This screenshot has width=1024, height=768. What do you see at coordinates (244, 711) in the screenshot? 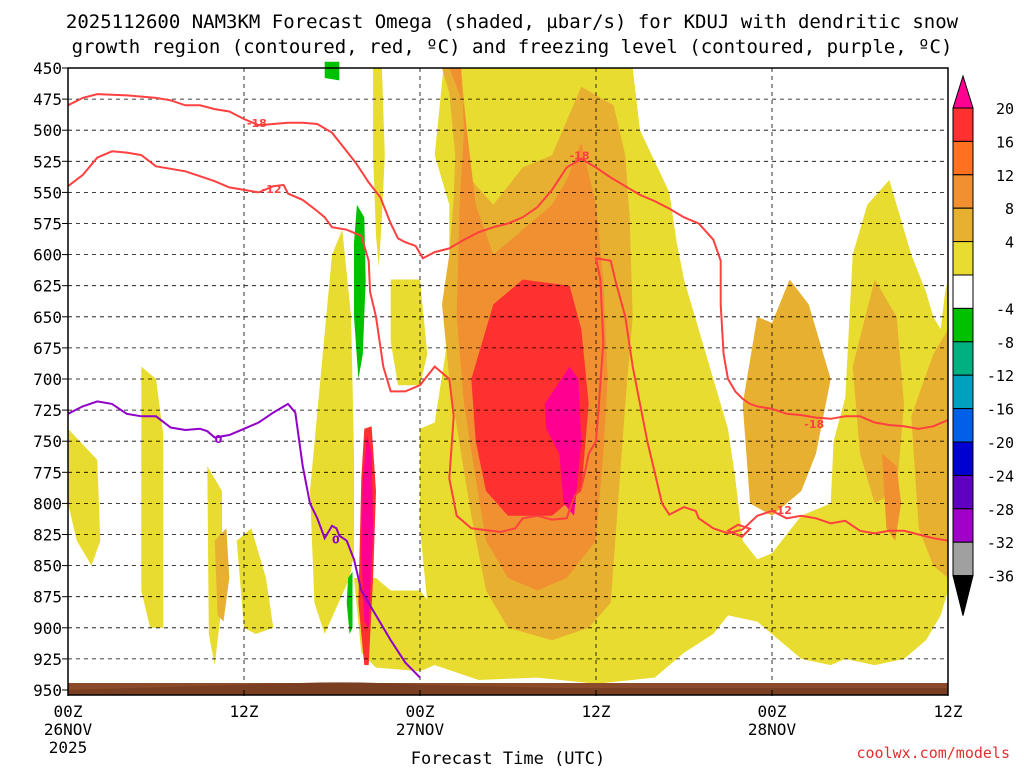
I see `x-tick-label-12-0: 12Z` at bounding box center [244, 711].